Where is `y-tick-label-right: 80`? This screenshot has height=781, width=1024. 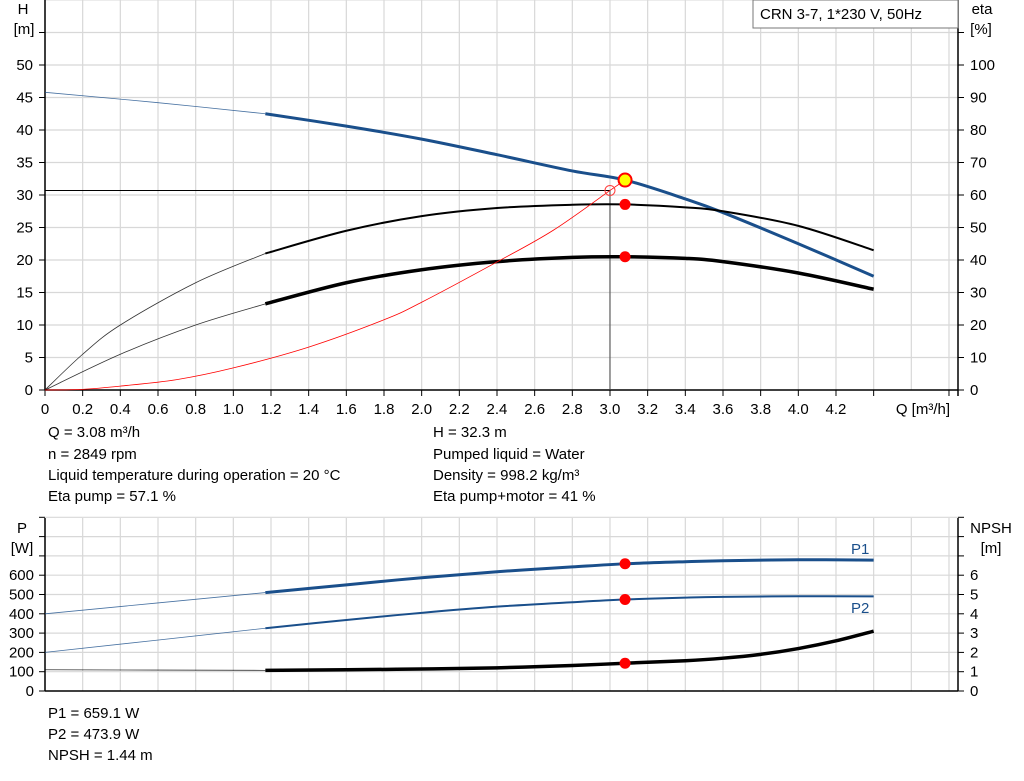
y-tick-label-right: 80 is located at coordinates (978, 130).